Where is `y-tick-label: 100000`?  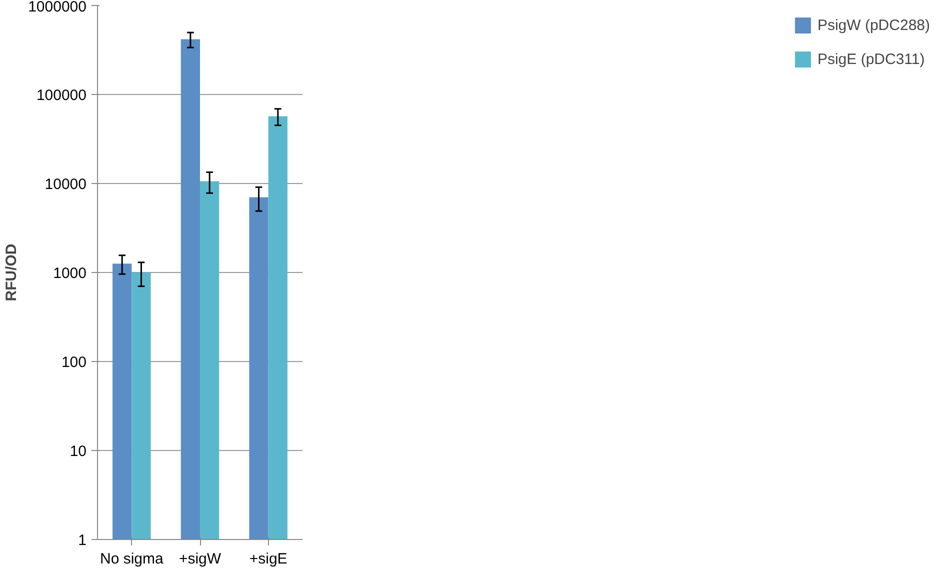
y-tick-label: 100000 is located at coordinates (61, 95).